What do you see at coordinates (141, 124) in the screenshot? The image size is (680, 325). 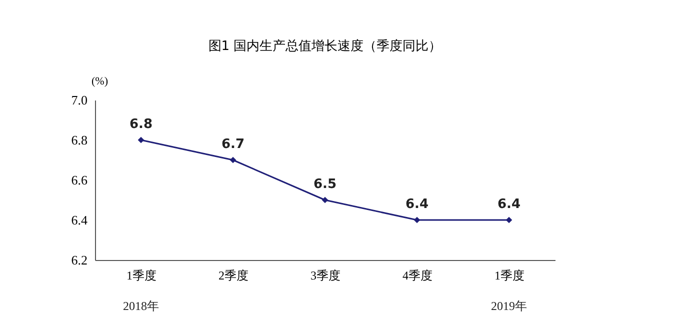 I see `data-label: 6.8` at bounding box center [141, 124].